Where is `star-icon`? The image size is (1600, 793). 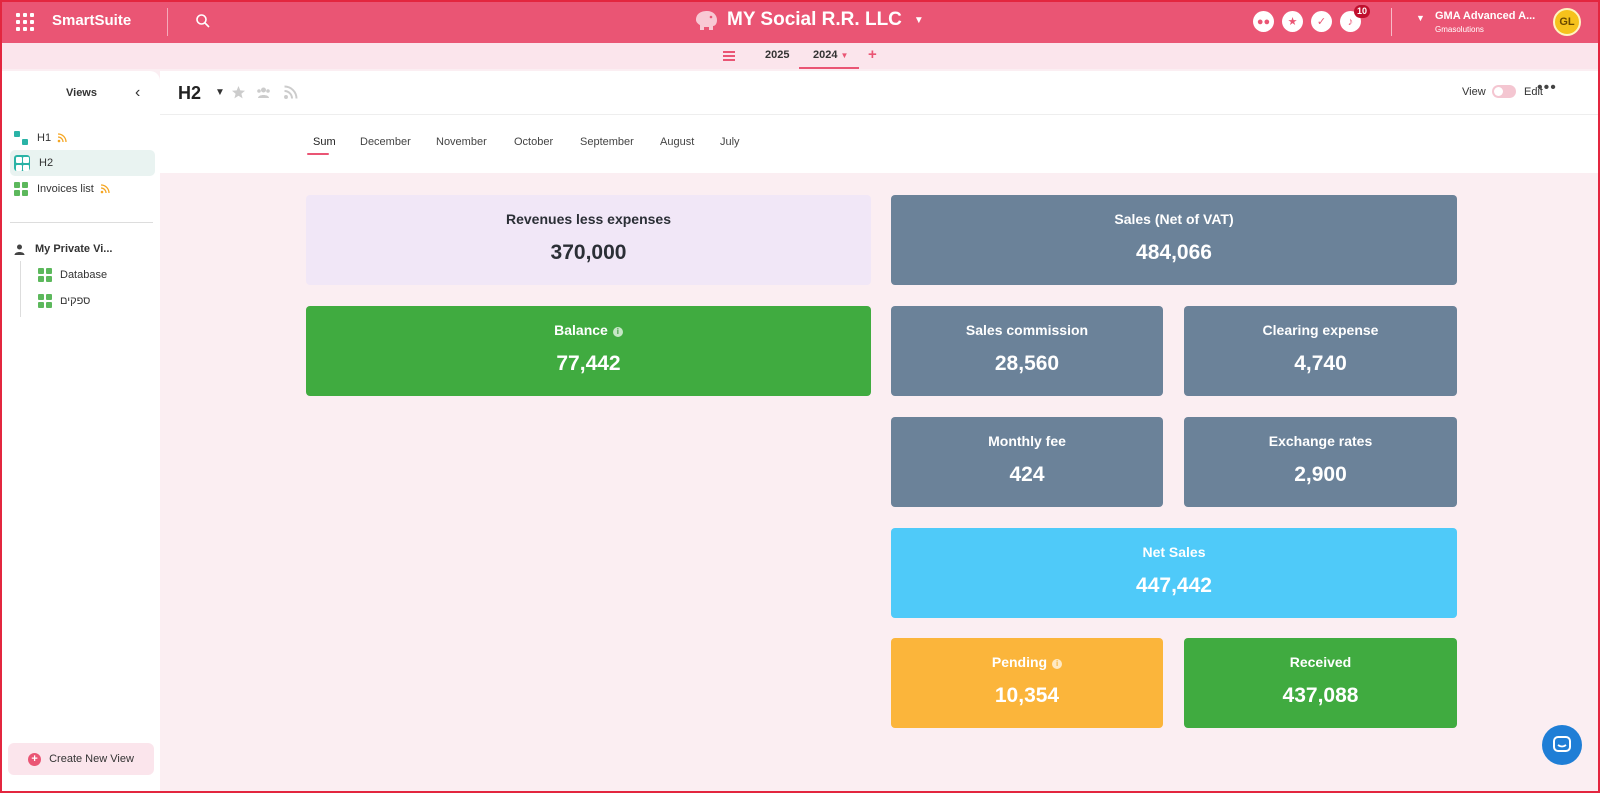 star-icon is located at coordinates (238, 92).